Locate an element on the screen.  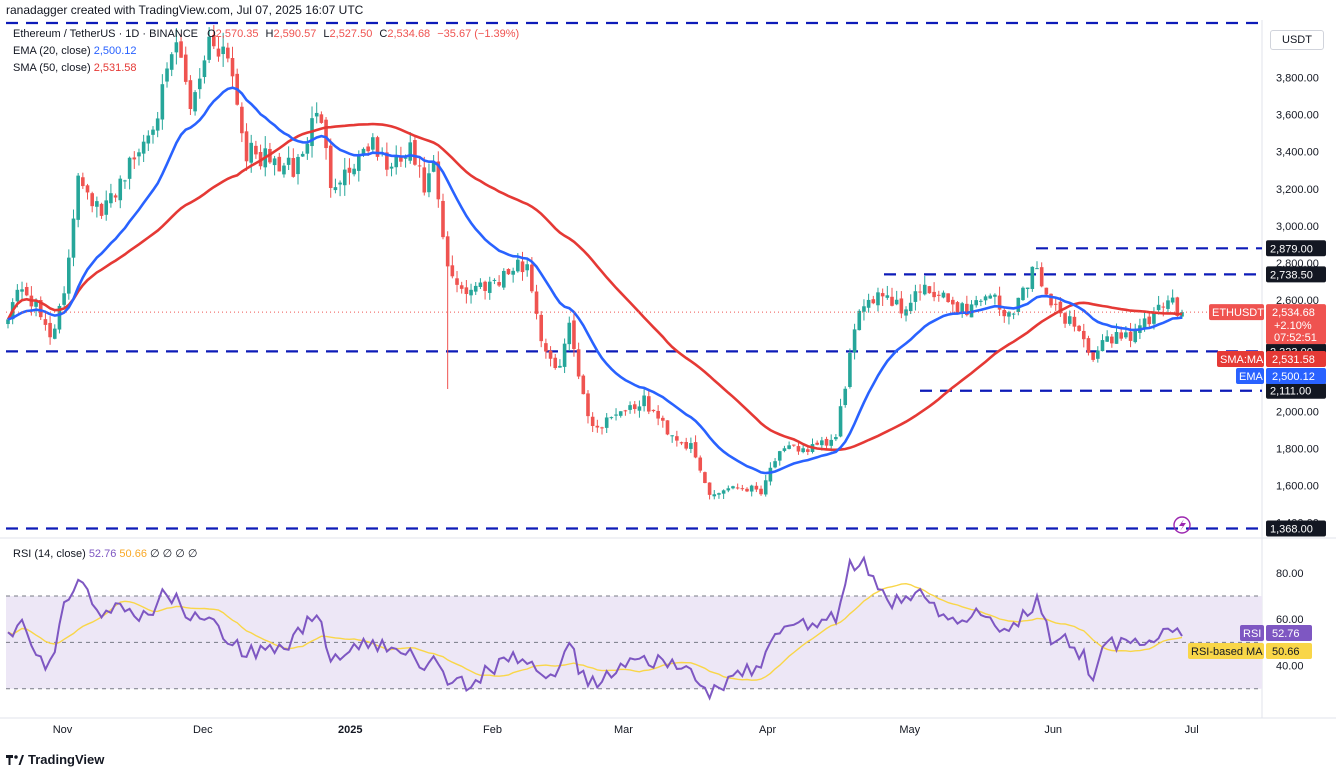
sma-value-text: 2,531.58 is located at coordinates (1293, 360).